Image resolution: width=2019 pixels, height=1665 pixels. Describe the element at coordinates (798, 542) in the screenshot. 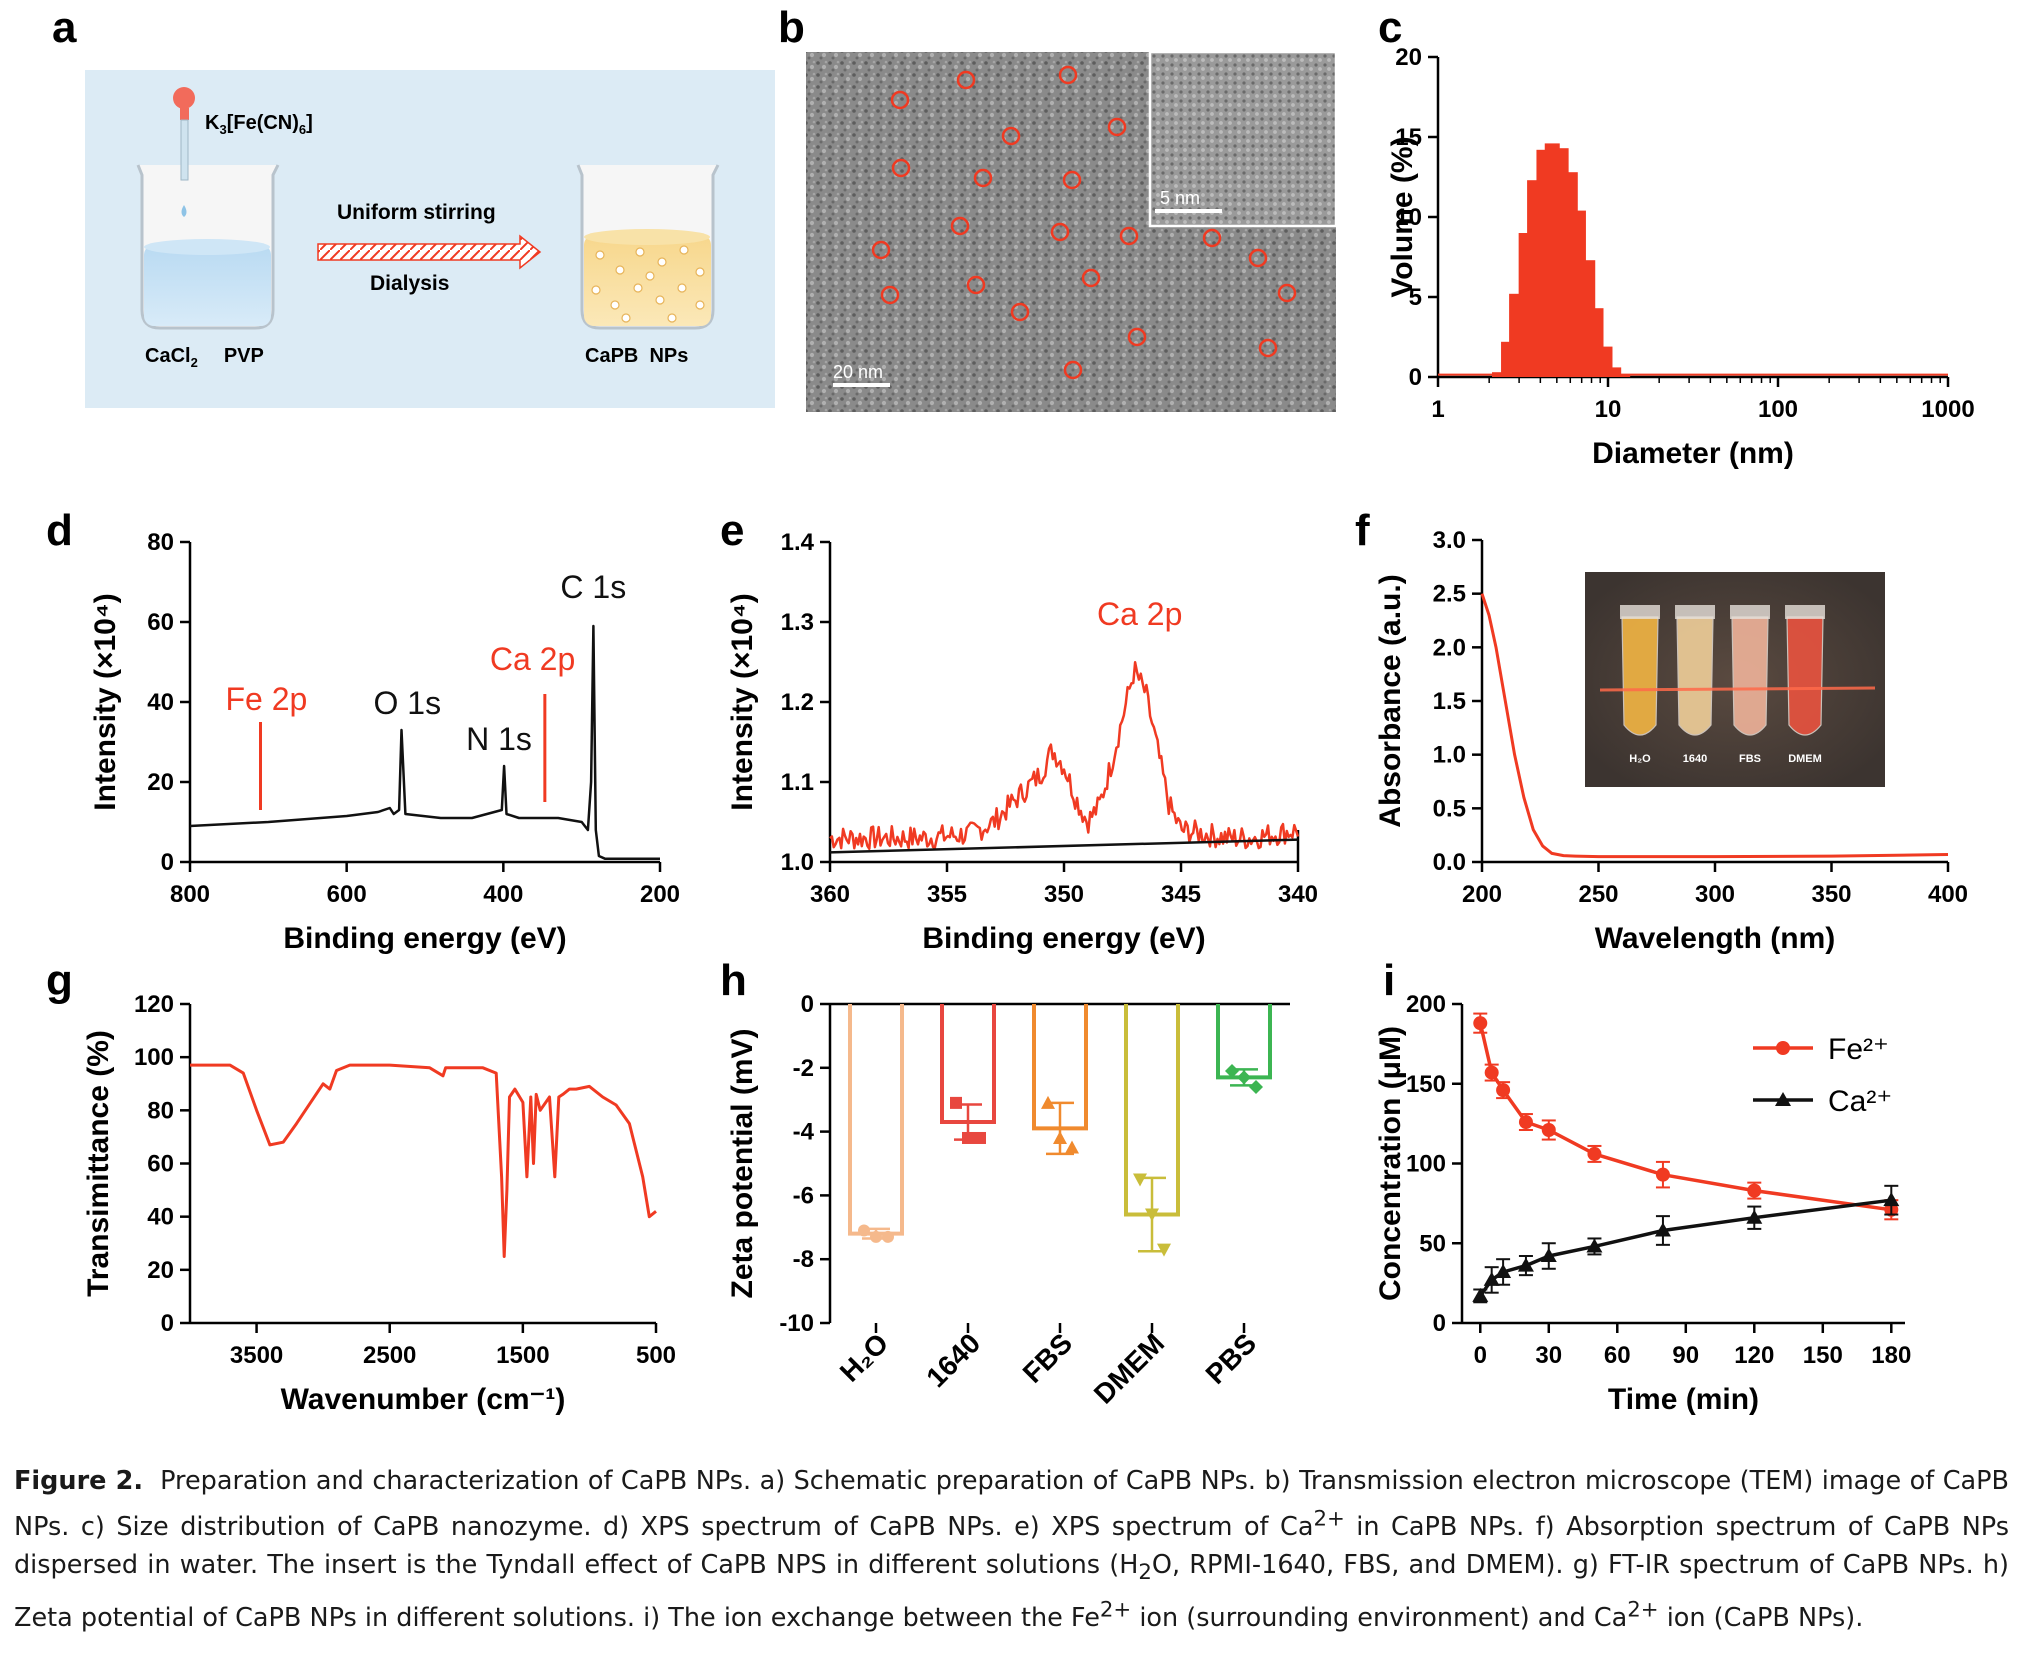

I see `y-tick-label: 1.4` at that location.